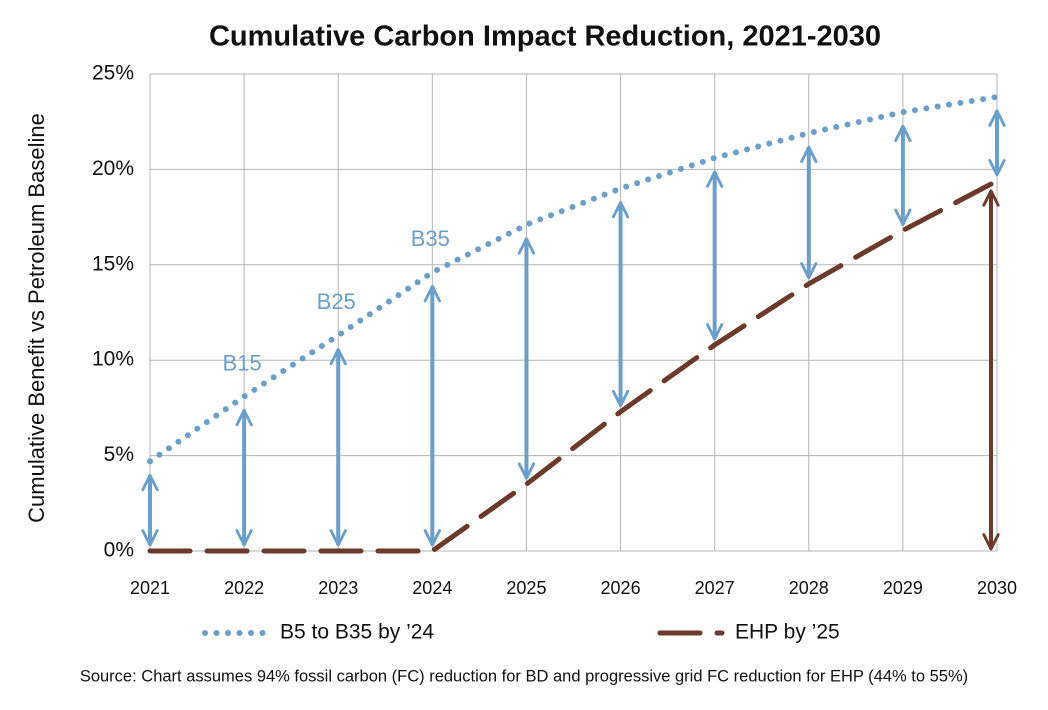 This screenshot has width=1048, height=710. Describe the element at coordinates (113, 263) in the screenshot. I see `y-tick-label: 15%` at that location.